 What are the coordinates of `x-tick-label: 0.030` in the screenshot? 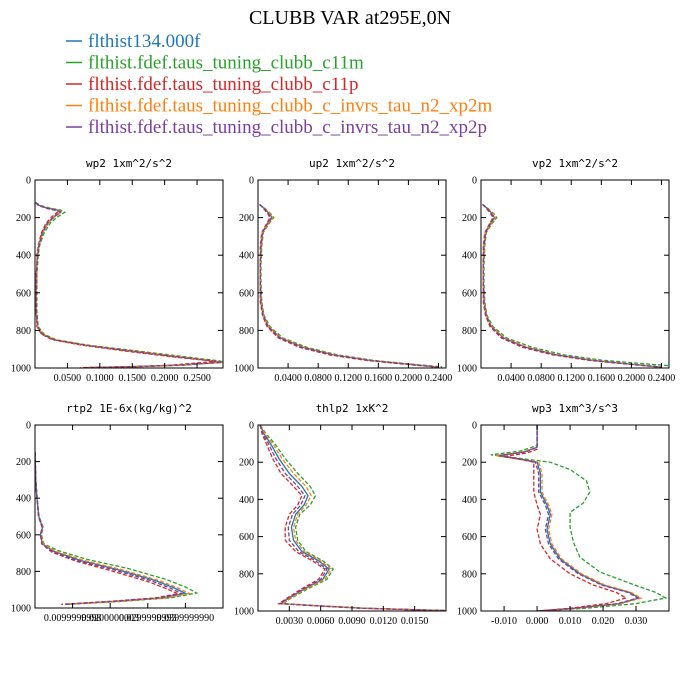 It's located at (636, 621).